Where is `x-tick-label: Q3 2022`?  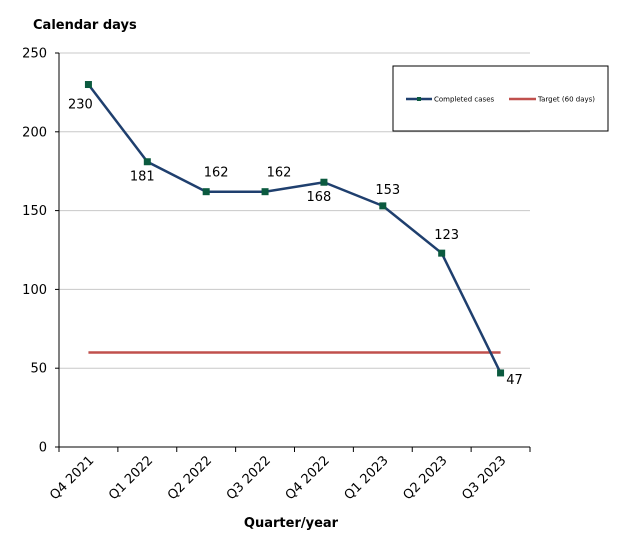 x-tick-label: Q3 2022 is located at coordinates (249, 478).